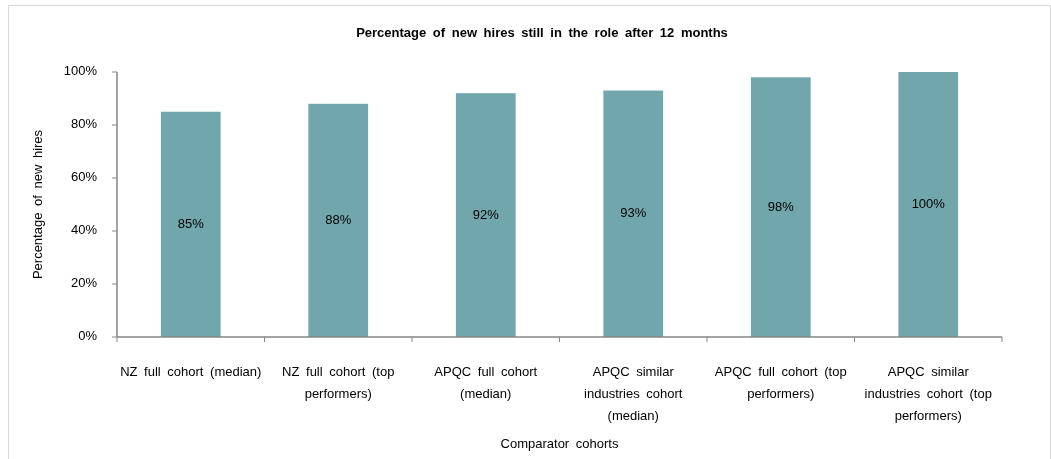  Describe the element at coordinates (191, 371) in the screenshot. I see `x-tick-label: NZ full cohort (median)` at that location.